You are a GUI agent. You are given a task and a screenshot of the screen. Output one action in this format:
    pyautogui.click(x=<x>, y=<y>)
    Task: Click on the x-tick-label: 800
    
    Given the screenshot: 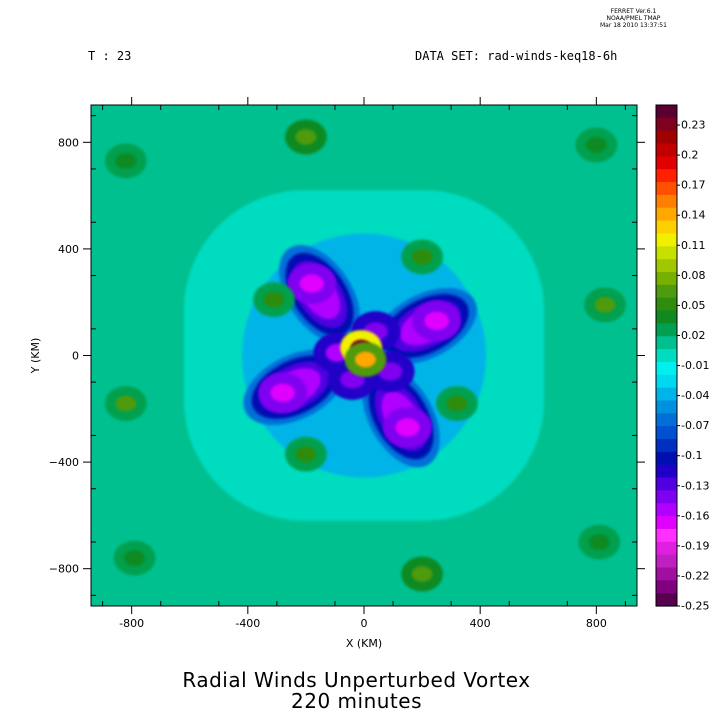 What is the action you would take?
    pyautogui.click(x=596, y=623)
    